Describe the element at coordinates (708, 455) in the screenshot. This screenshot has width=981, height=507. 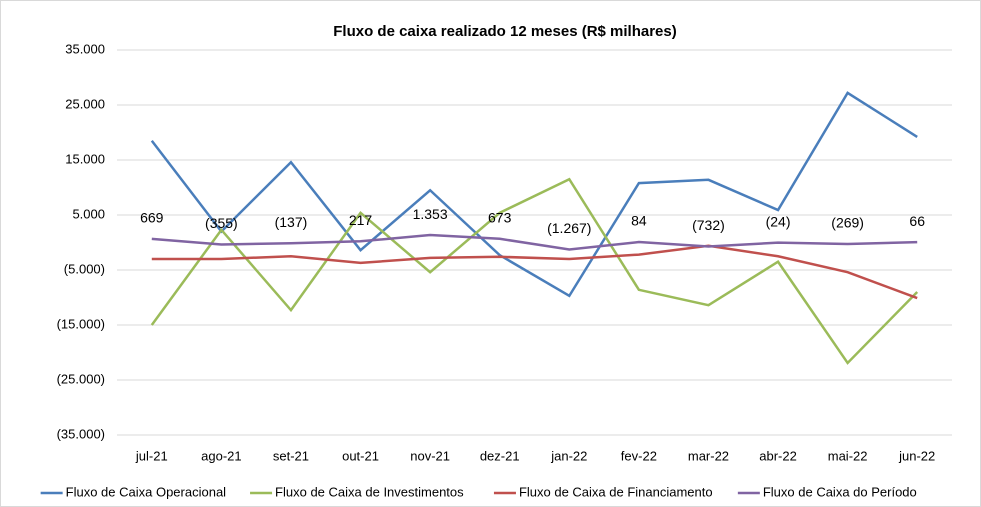
I see `x-tick-label: mar-22` at that location.